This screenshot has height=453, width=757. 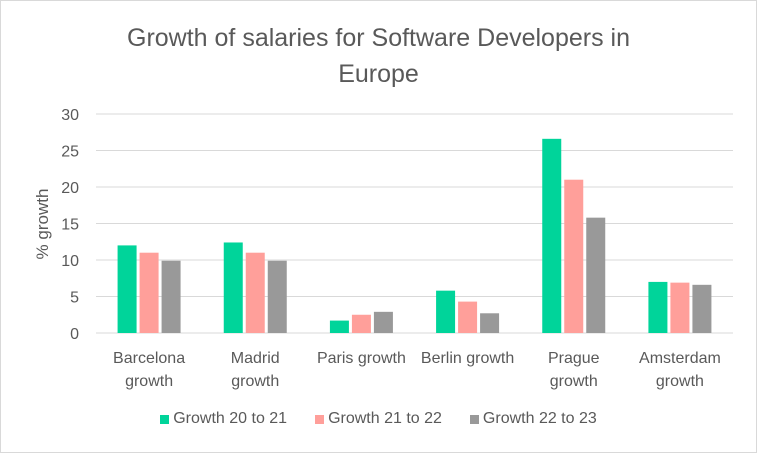 What do you see at coordinates (361, 358) in the screenshot?
I see `x-tick-label: Paris growth` at bounding box center [361, 358].